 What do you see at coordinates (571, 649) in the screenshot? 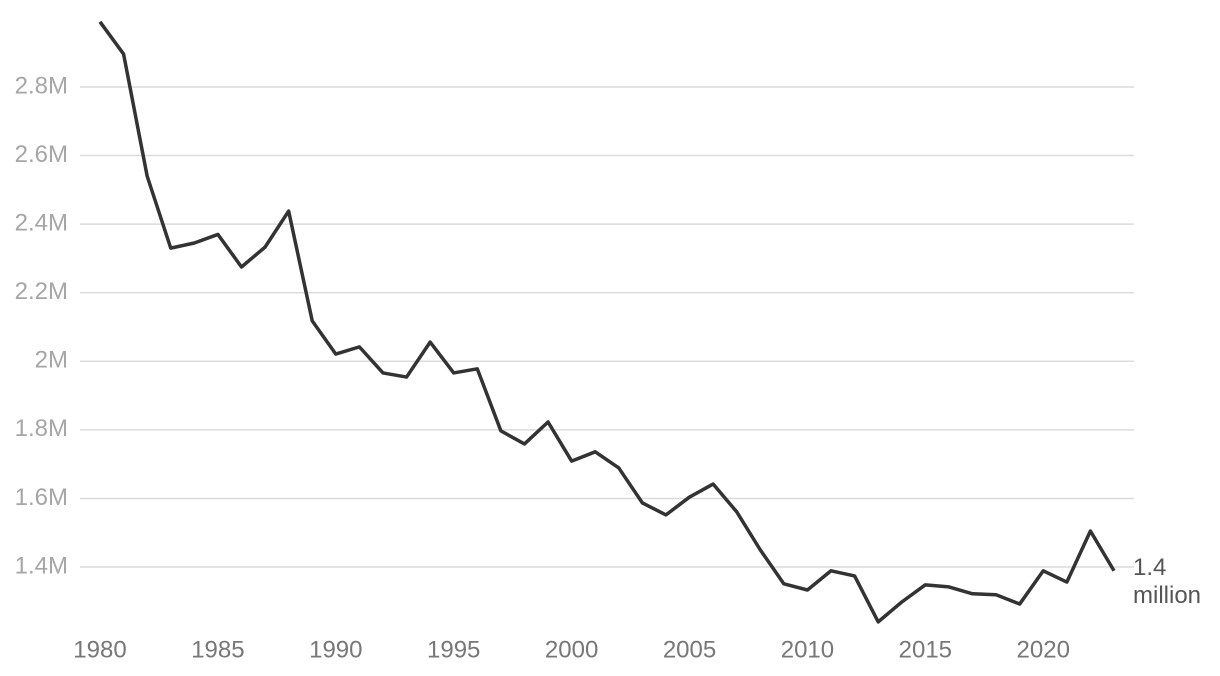
I see `x-tick-label: 2000` at bounding box center [571, 649].